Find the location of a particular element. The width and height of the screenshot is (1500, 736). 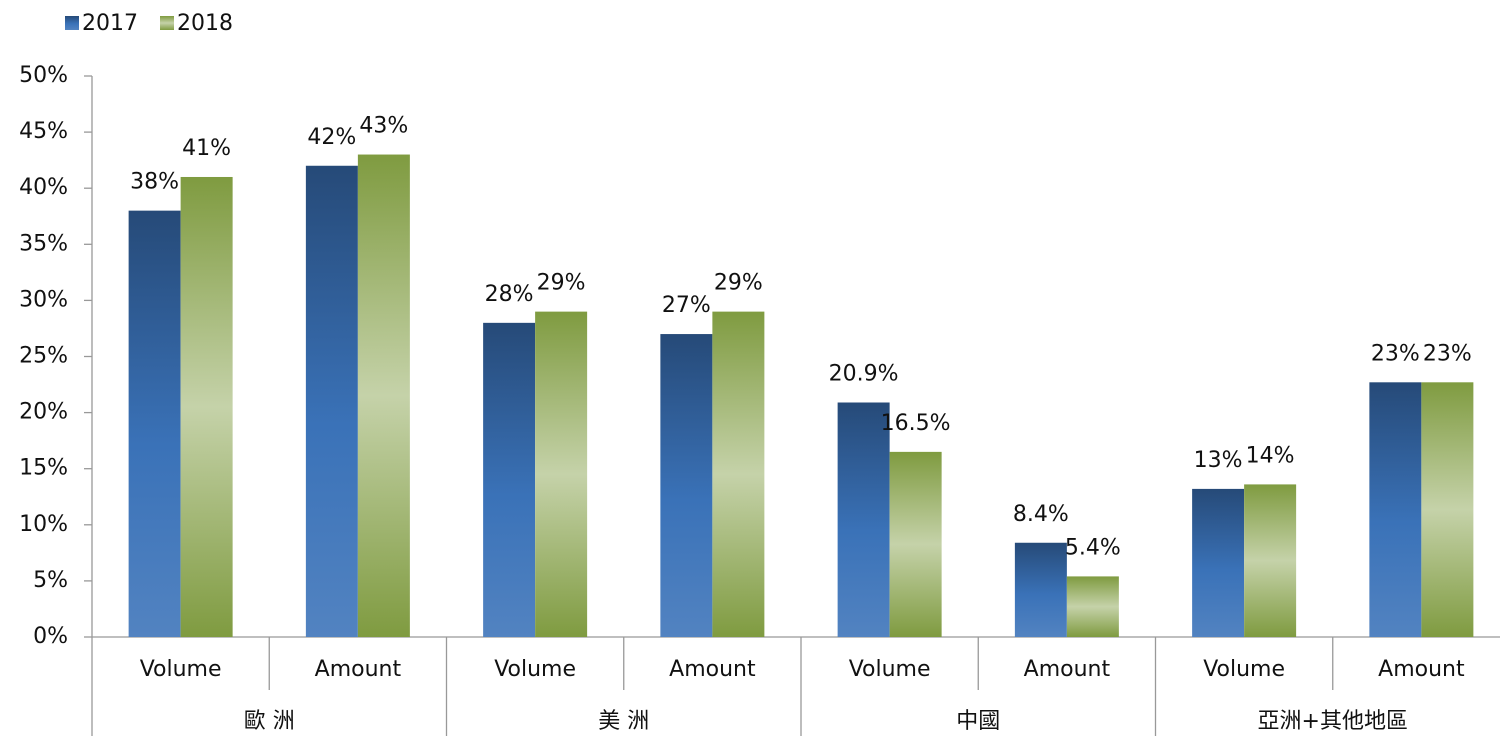

data-label: 27% is located at coordinates (686, 305).